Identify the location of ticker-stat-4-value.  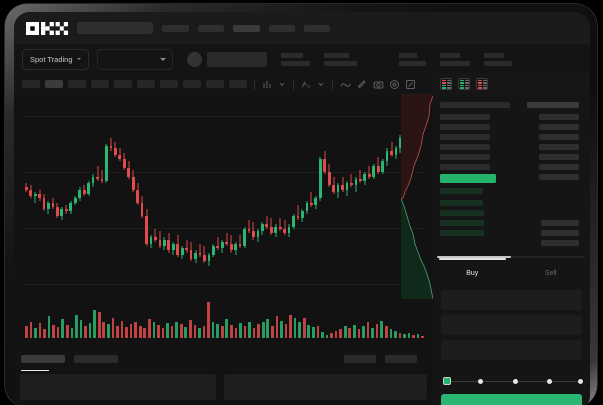
(454, 63).